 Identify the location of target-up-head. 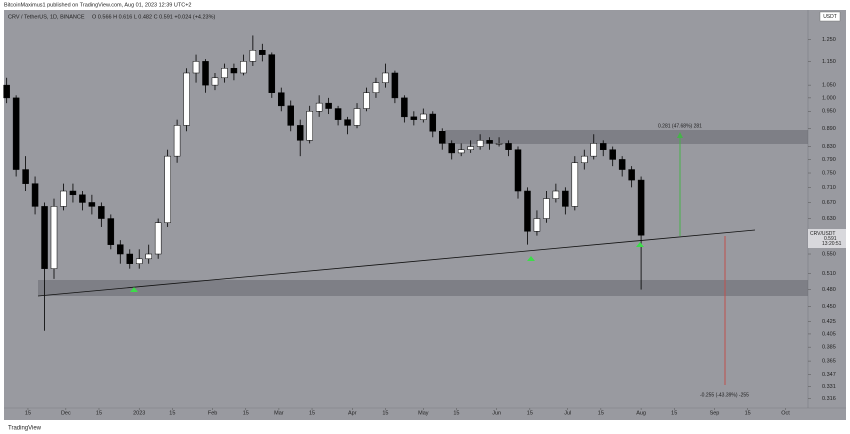
(680, 135).